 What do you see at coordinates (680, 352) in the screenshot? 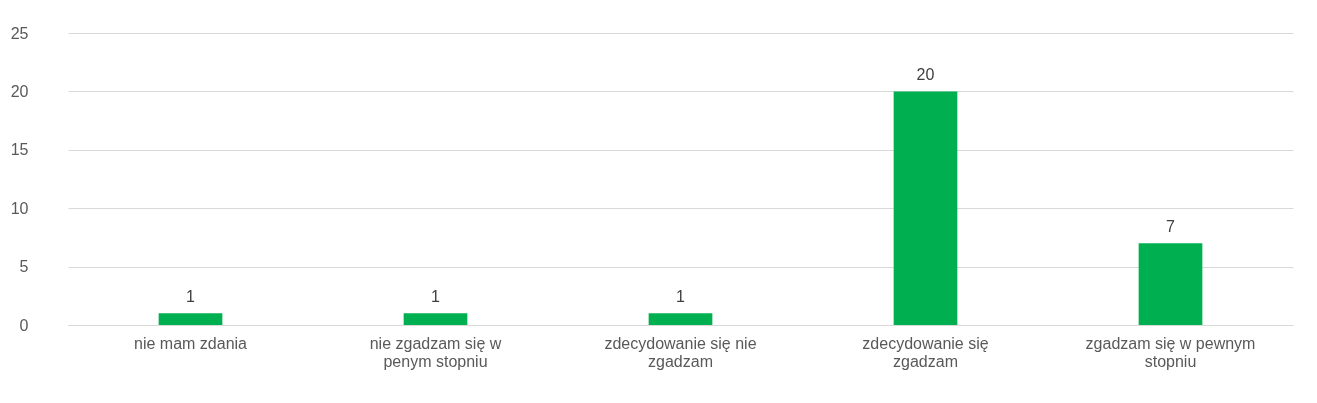
I see `x-tick-label: zdecydowanie się nie zgadzam` at bounding box center [680, 352].